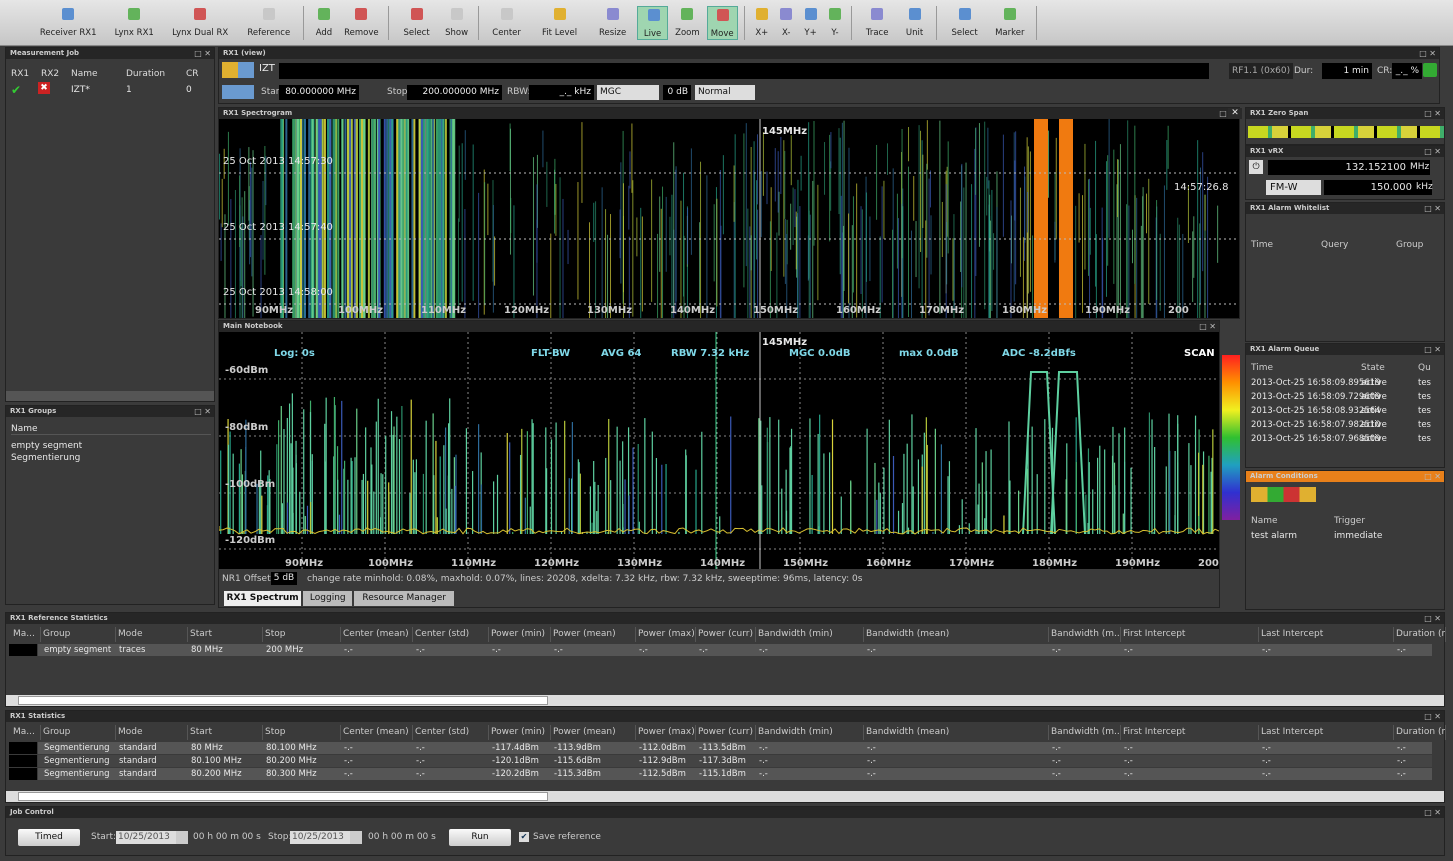 Image resolution: width=1453 pixels, height=861 pixels. I want to click on cell: active, so click(1374, 425).